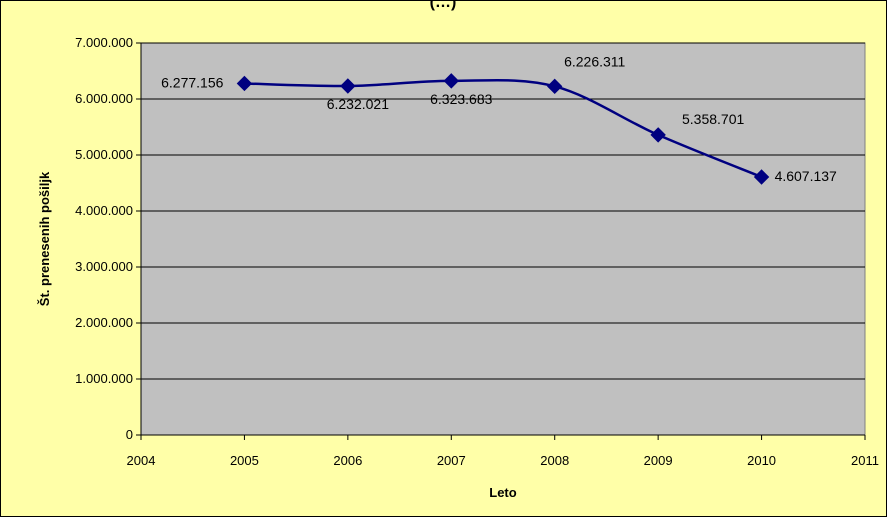 The height and width of the screenshot is (517, 887). I want to click on x-tick-label: 2007, so click(451, 460).